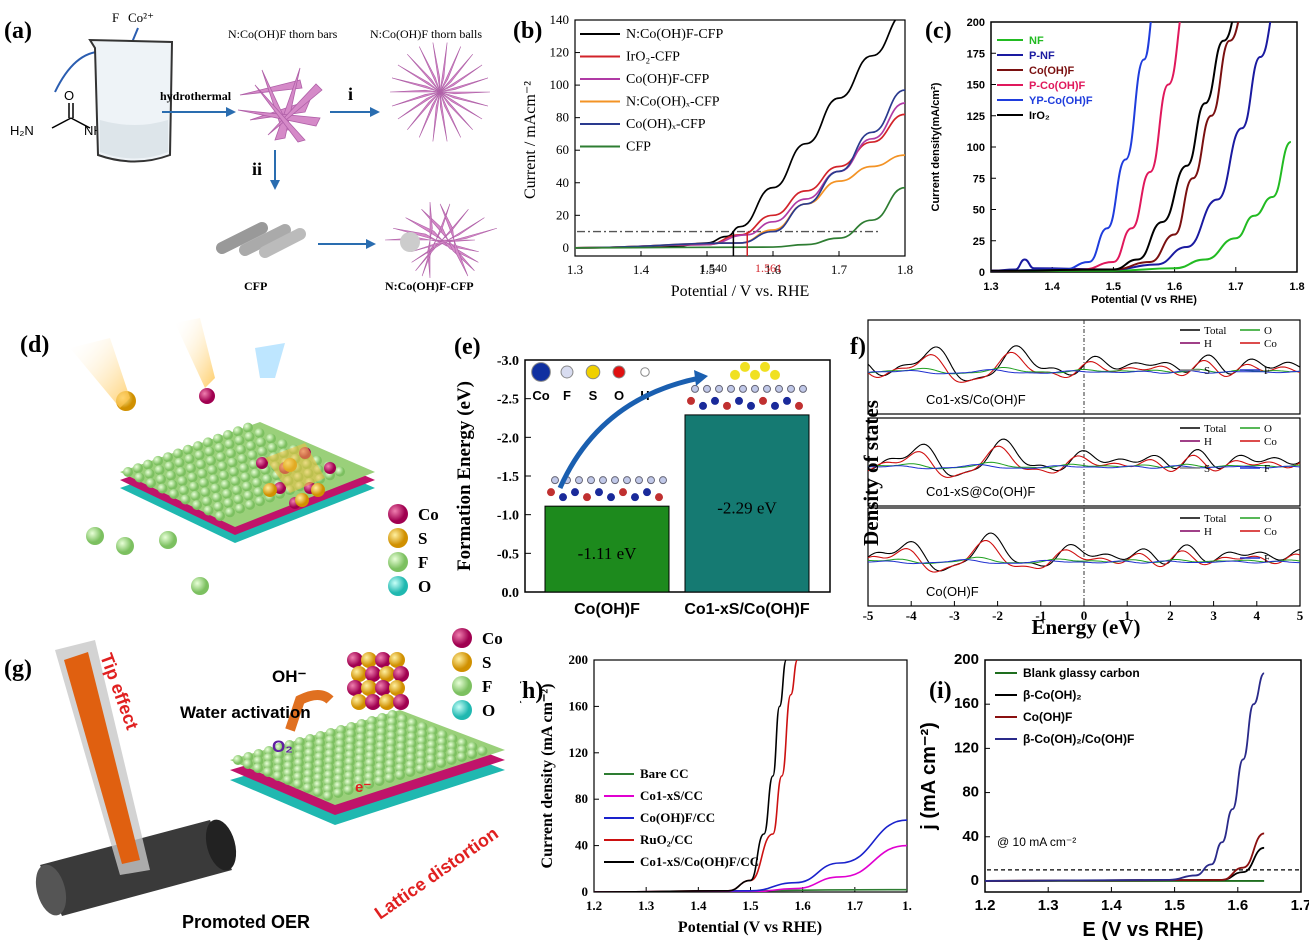  What do you see at coordinates (747, 609) in the screenshot?
I see `bar-category-label: Co1-xS/Co(OH)F` at bounding box center [747, 609].